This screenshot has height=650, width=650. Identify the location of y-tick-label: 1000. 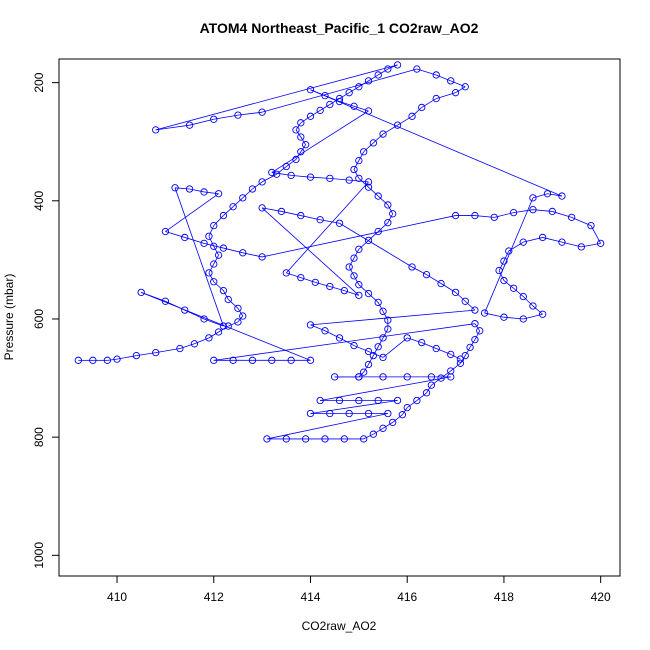
(39, 555).